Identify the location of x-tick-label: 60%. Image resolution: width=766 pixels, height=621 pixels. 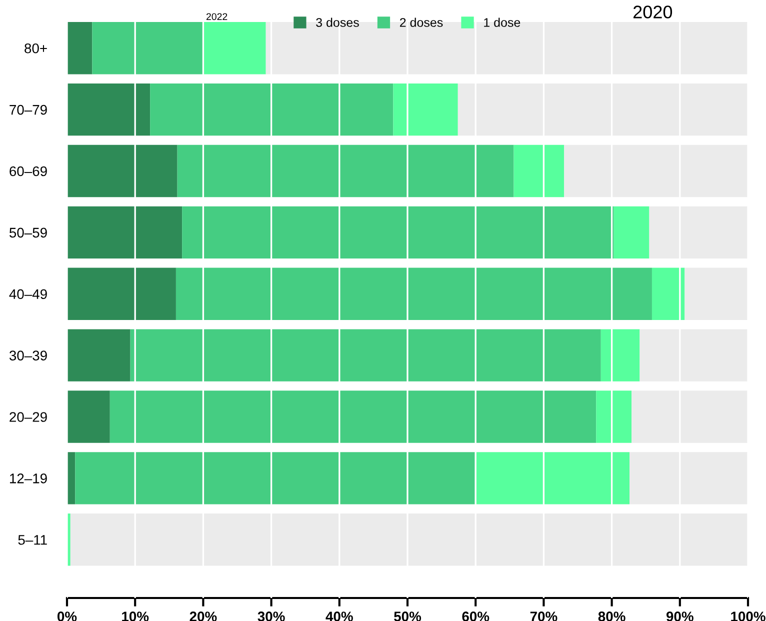
(476, 616).